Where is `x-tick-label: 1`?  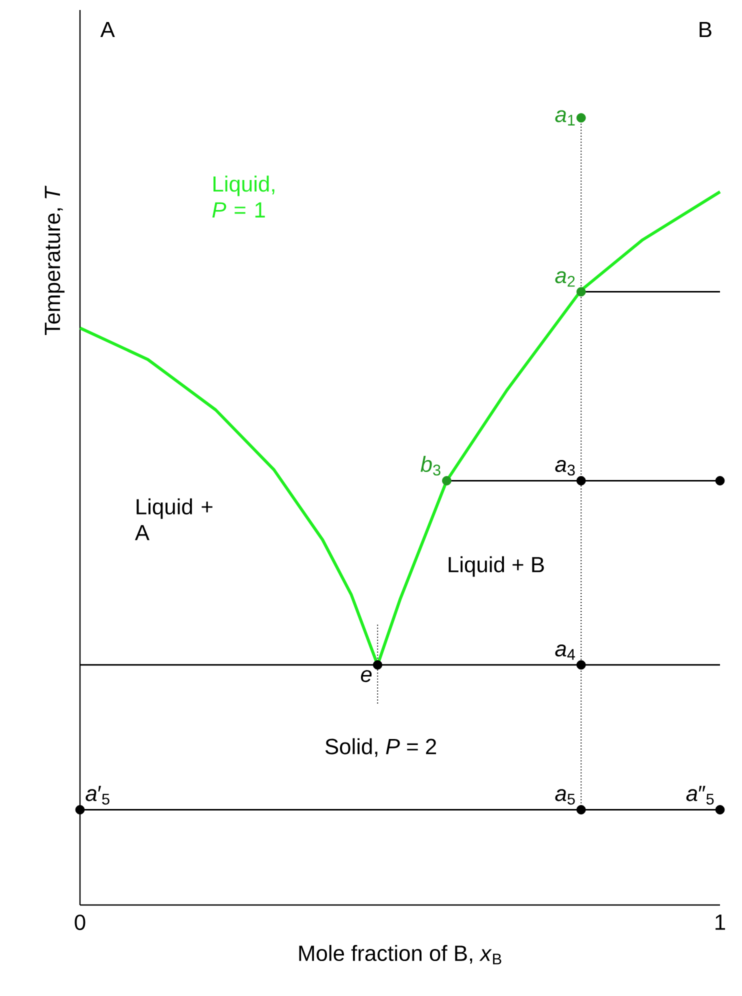
x-tick-label: 1 is located at coordinates (721, 922).